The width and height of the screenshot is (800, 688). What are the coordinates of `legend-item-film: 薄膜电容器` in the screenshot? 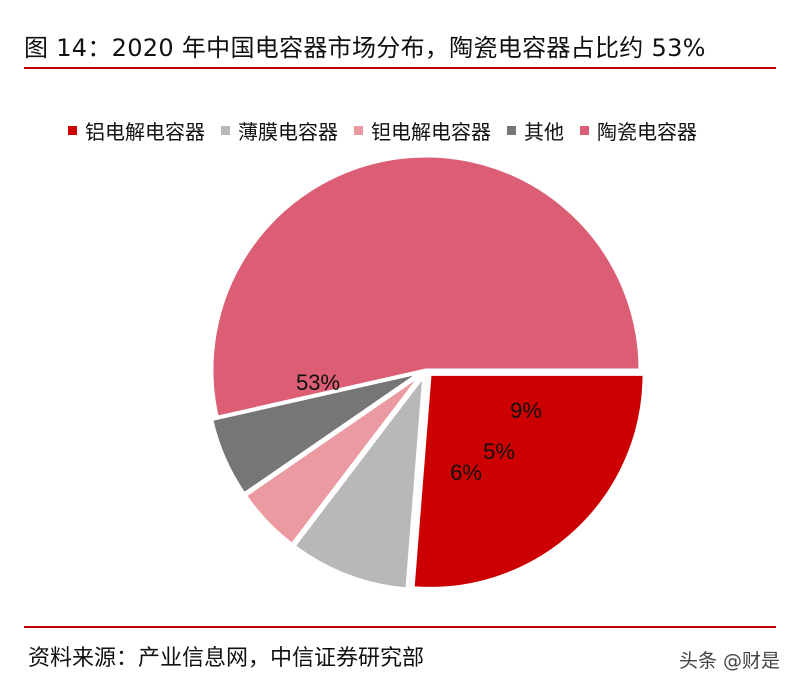 It's located at (279, 130).